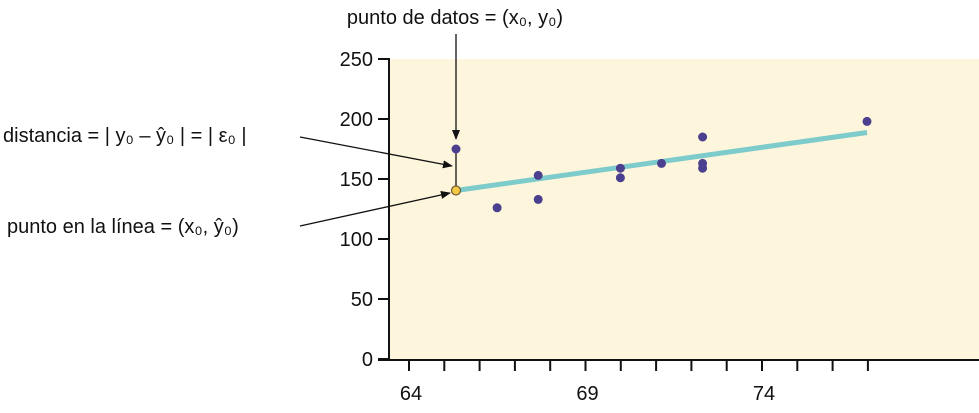 This screenshot has height=413, width=979. I want to click on y-tick-label: 100, so click(356, 240).